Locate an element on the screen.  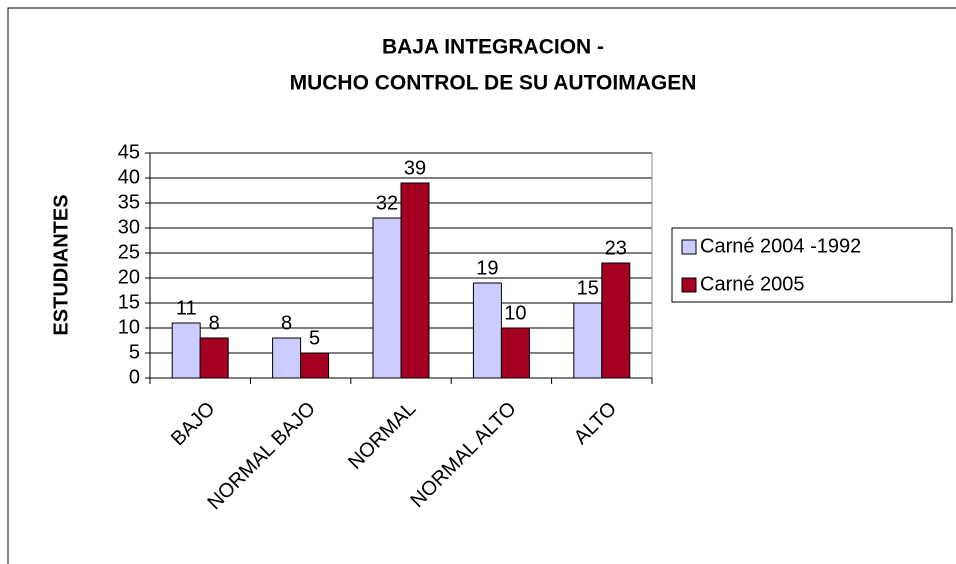
data-label: 32 is located at coordinates (387, 203).